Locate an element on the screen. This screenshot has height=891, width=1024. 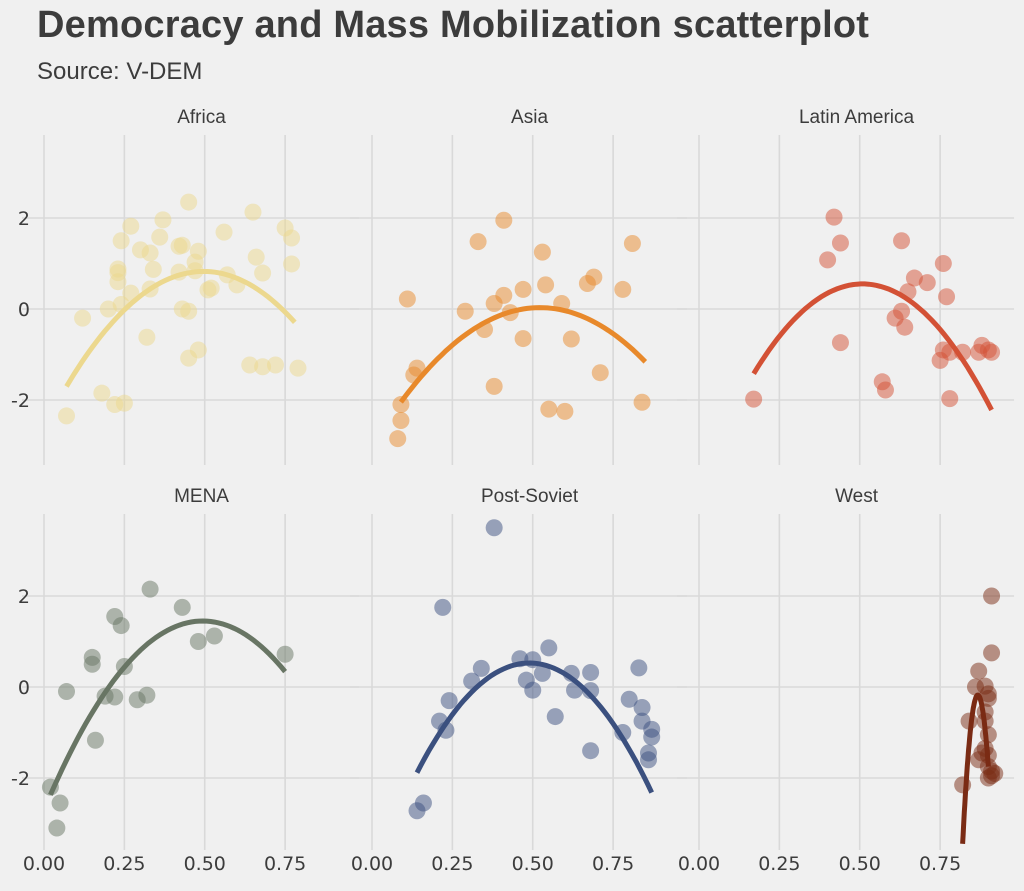
facet-label-west: West is located at coordinates (857, 496).